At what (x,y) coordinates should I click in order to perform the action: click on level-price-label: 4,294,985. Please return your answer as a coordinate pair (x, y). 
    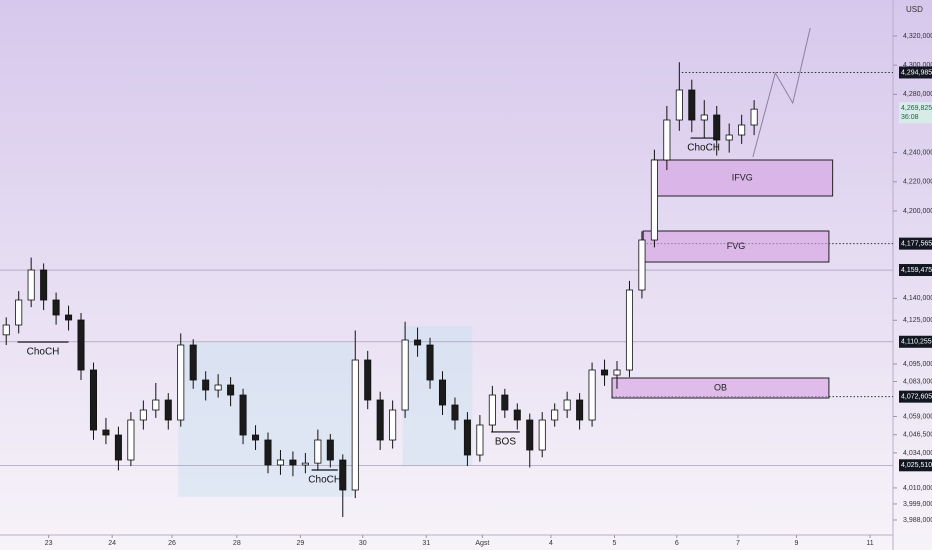
    Looking at the image, I should click on (916, 72).